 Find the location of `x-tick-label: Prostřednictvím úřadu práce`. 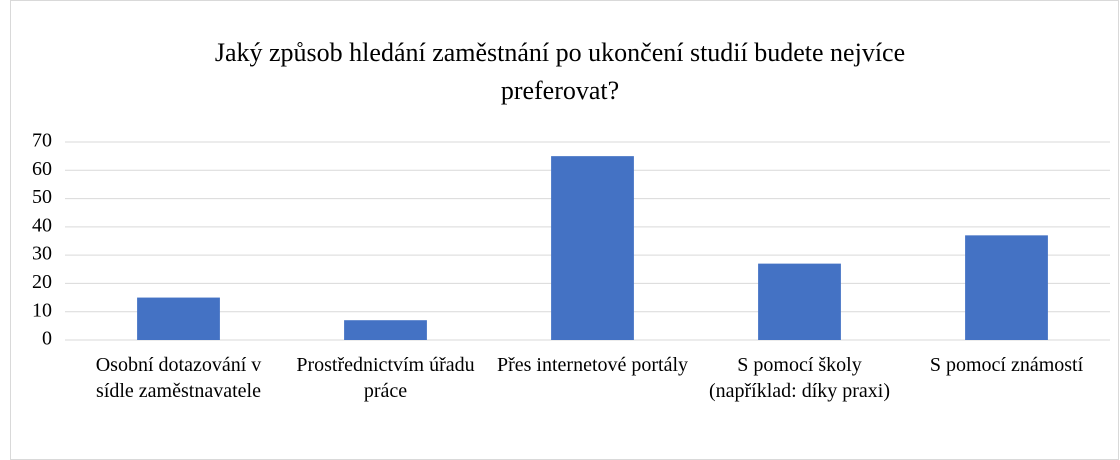

x-tick-label: Prostřednictvím úřadu práce is located at coordinates (385, 378).